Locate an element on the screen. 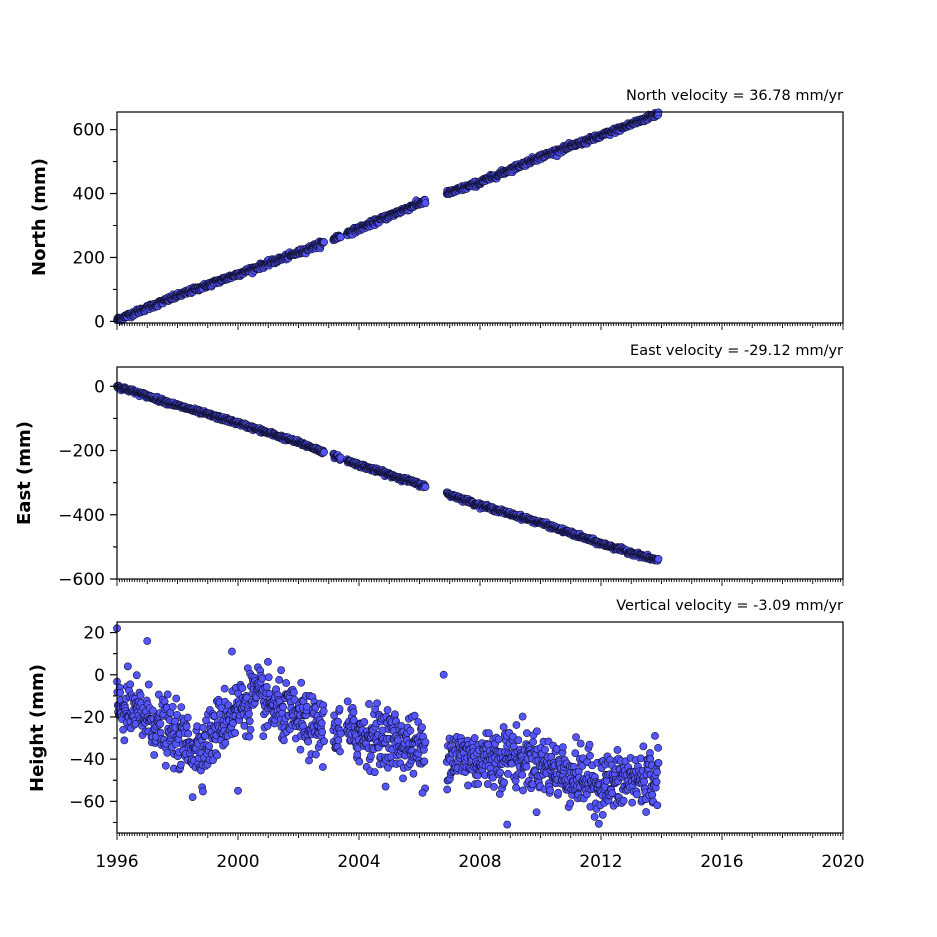 The image size is (937, 937). north-yticks: 0 200 400 600 is located at coordinates (95, 226).